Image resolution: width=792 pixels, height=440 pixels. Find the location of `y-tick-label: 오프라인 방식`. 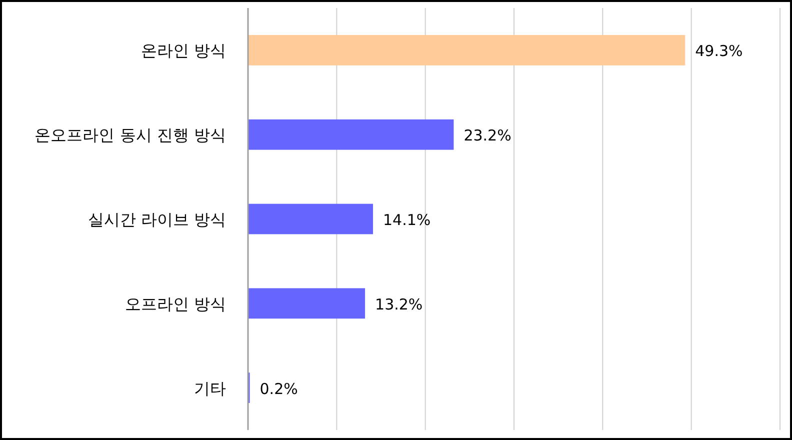

y-tick-label: 오프라인 방식 is located at coordinates (175, 304).